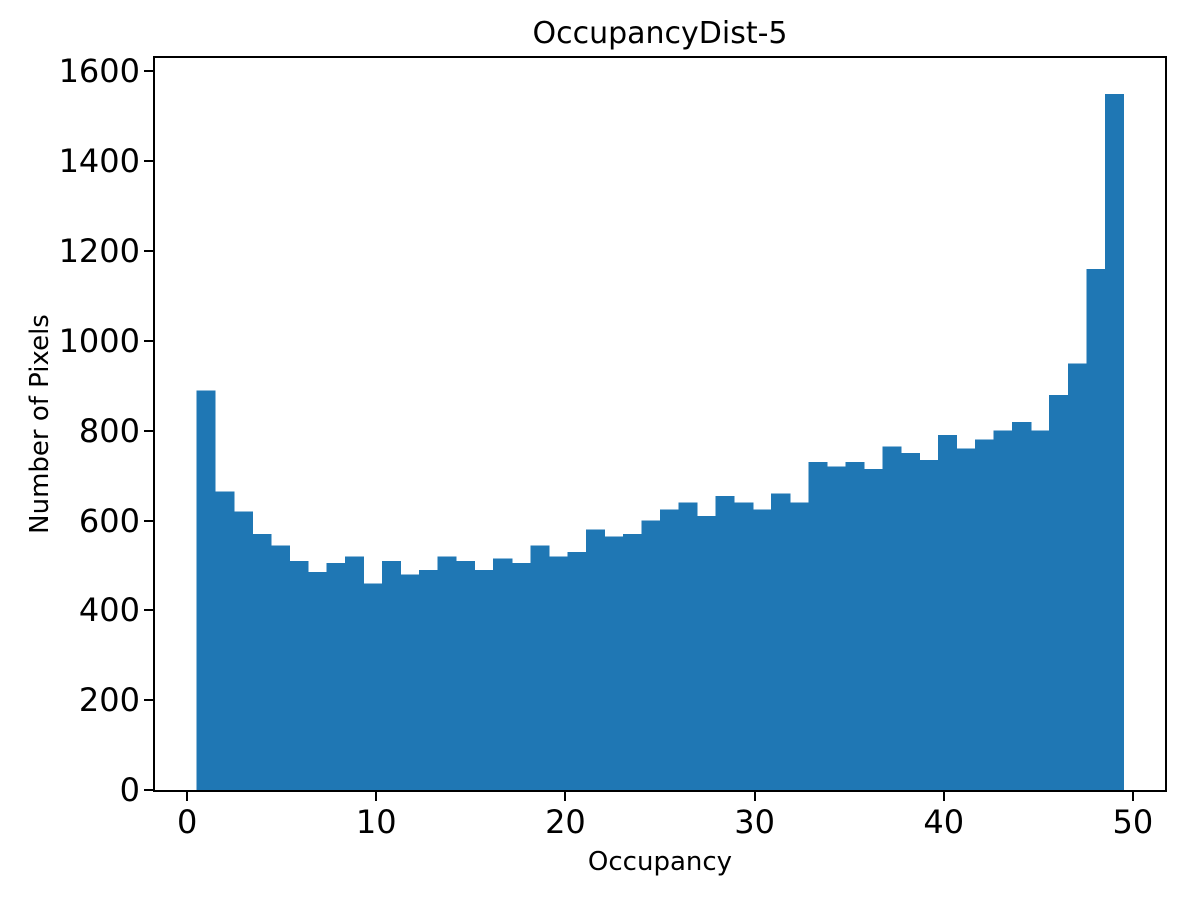 The height and width of the screenshot is (900, 1200). Describe the element at coordinates (109, 430) in the screenshot. I see `y-tick-label: 800` at that location.